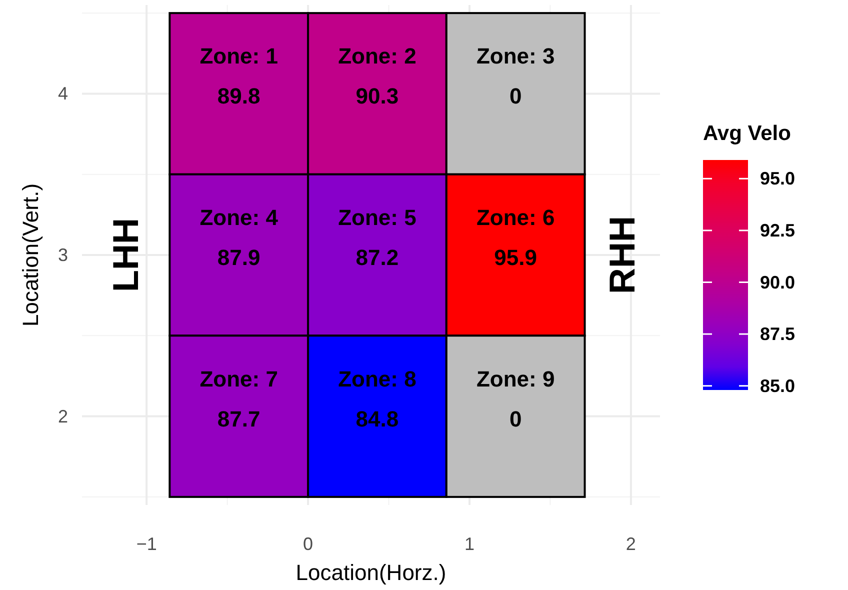  Describe the element at coordinates (308, 544) in the screenshot. I see `x-tick-label: 0` at that location.